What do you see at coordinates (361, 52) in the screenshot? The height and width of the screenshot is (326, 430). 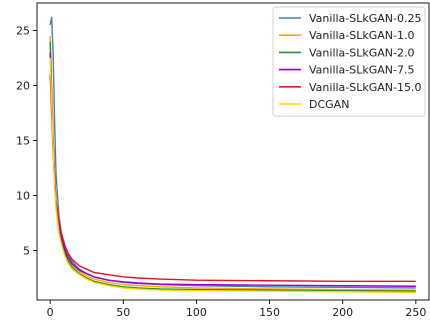 I see `legend-label: Vanilla-SLkGAN-2.0` at bounding box center [361, 52].